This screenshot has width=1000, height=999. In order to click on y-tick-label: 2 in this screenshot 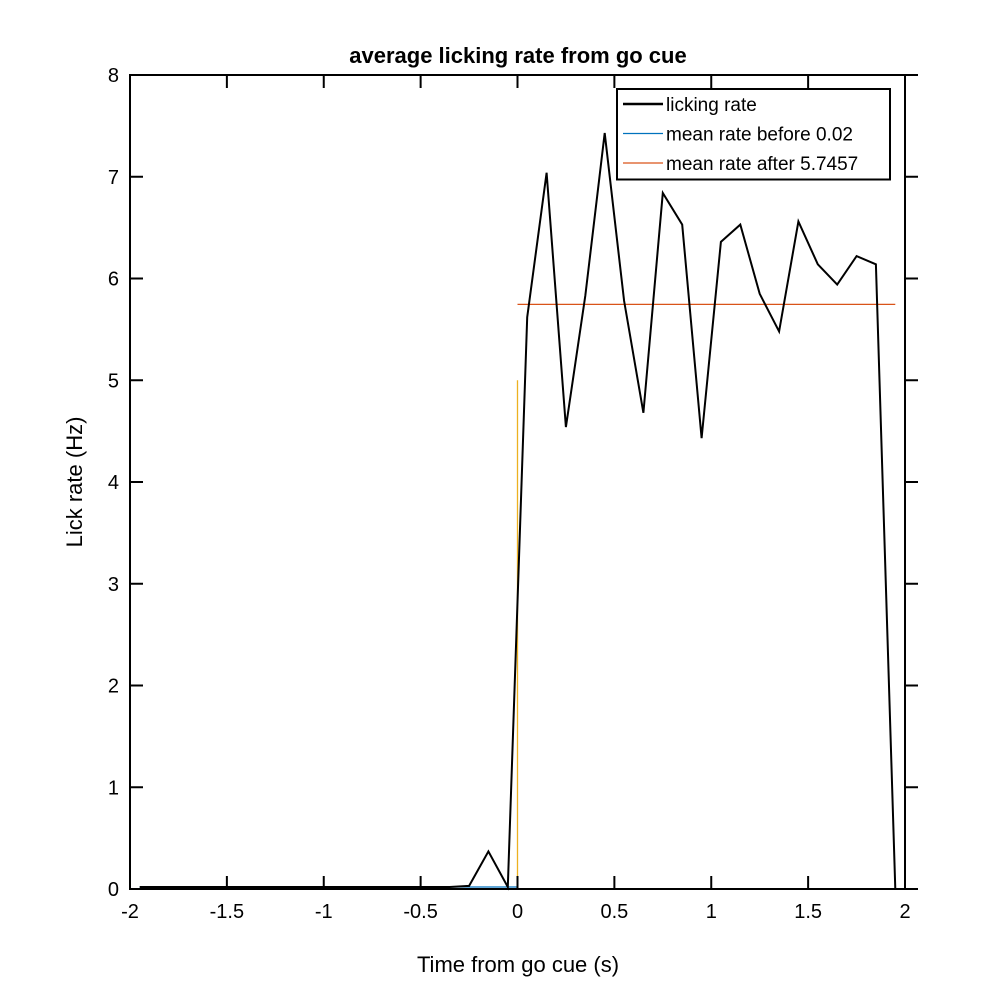, I will do `click(113, 687)`.